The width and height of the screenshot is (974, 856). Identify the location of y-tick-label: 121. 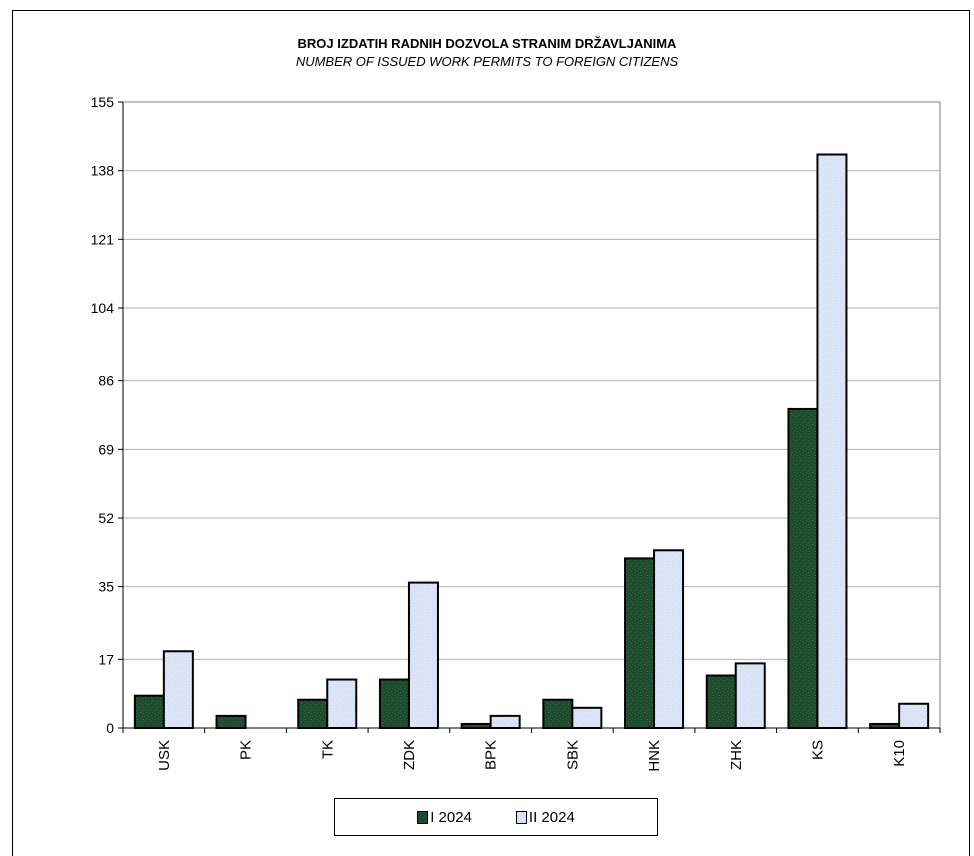
(103, 239).